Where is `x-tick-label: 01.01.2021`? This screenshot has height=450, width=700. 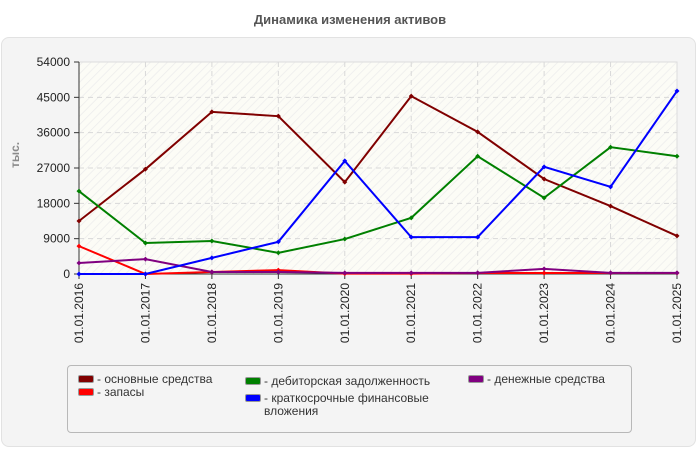
x-tick-label: 01.01.2021 is located at coordinates (411, 313).